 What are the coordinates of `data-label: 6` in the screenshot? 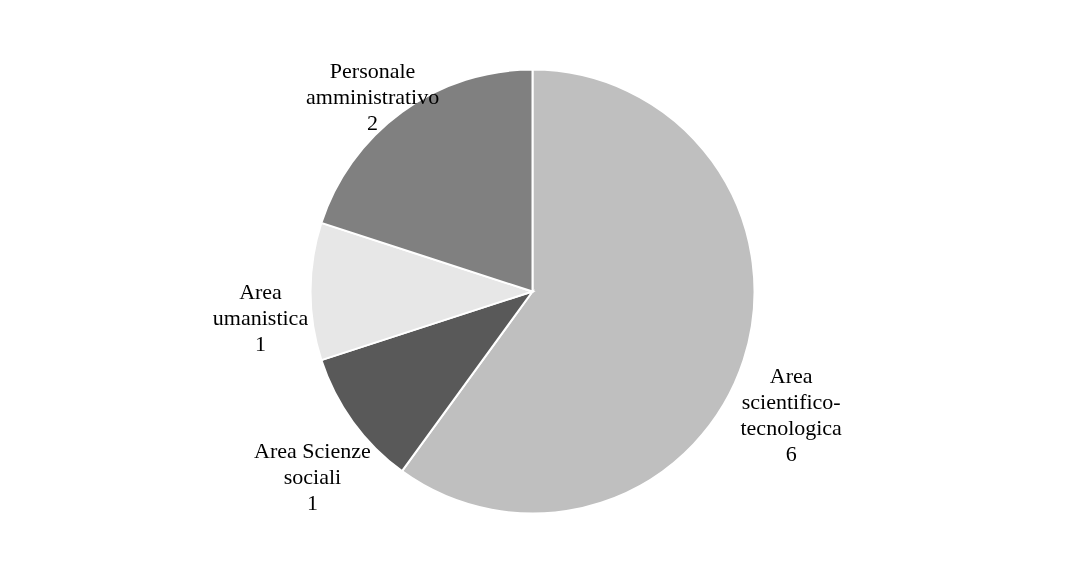 It's located at (791, 453).